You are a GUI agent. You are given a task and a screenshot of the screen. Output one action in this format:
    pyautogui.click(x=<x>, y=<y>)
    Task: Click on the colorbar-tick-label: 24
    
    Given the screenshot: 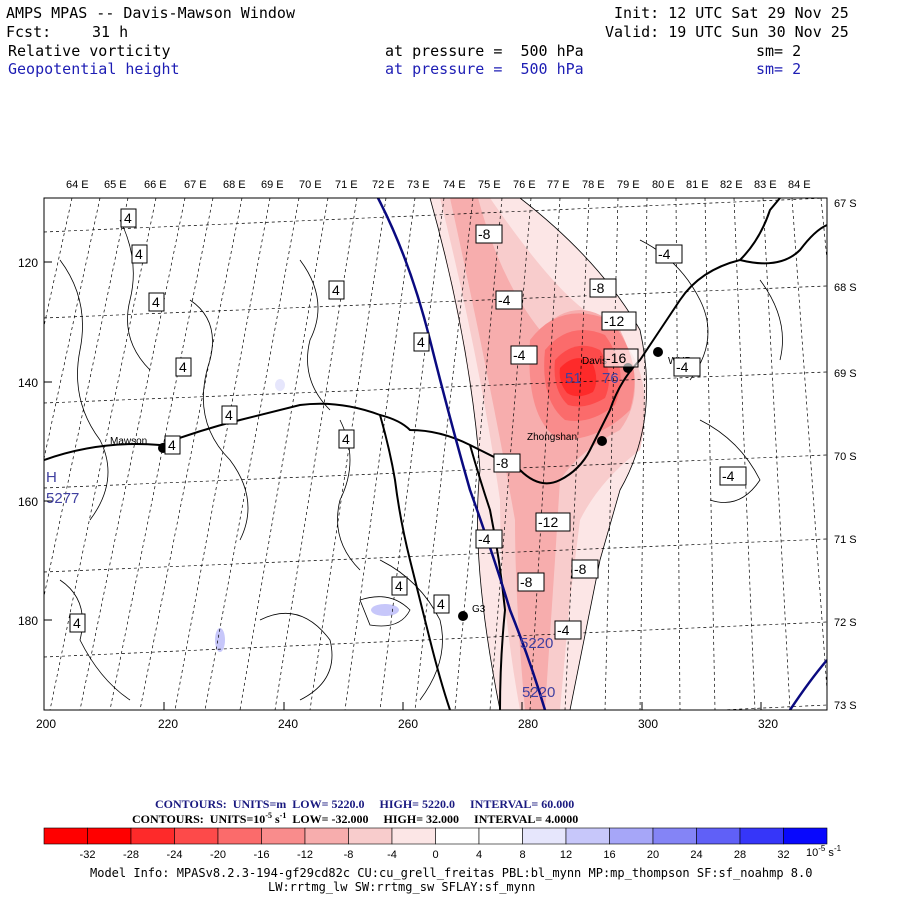 What is the action you would take?
    pyautogui.click(x=696, y=855)
    